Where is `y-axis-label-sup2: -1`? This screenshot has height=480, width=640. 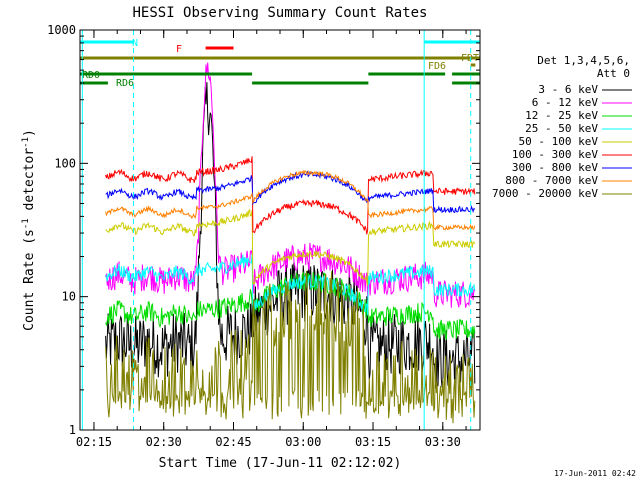
y-axis-label-sup2: -1 is located at coordinates (26, 142).